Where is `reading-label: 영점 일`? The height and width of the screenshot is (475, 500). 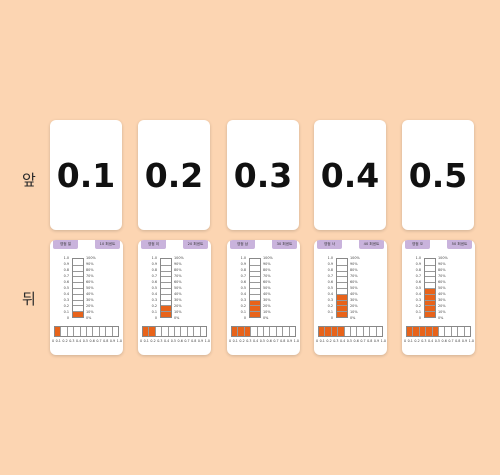
reading-label: 영점 일 is located at coordinates (65, 244).